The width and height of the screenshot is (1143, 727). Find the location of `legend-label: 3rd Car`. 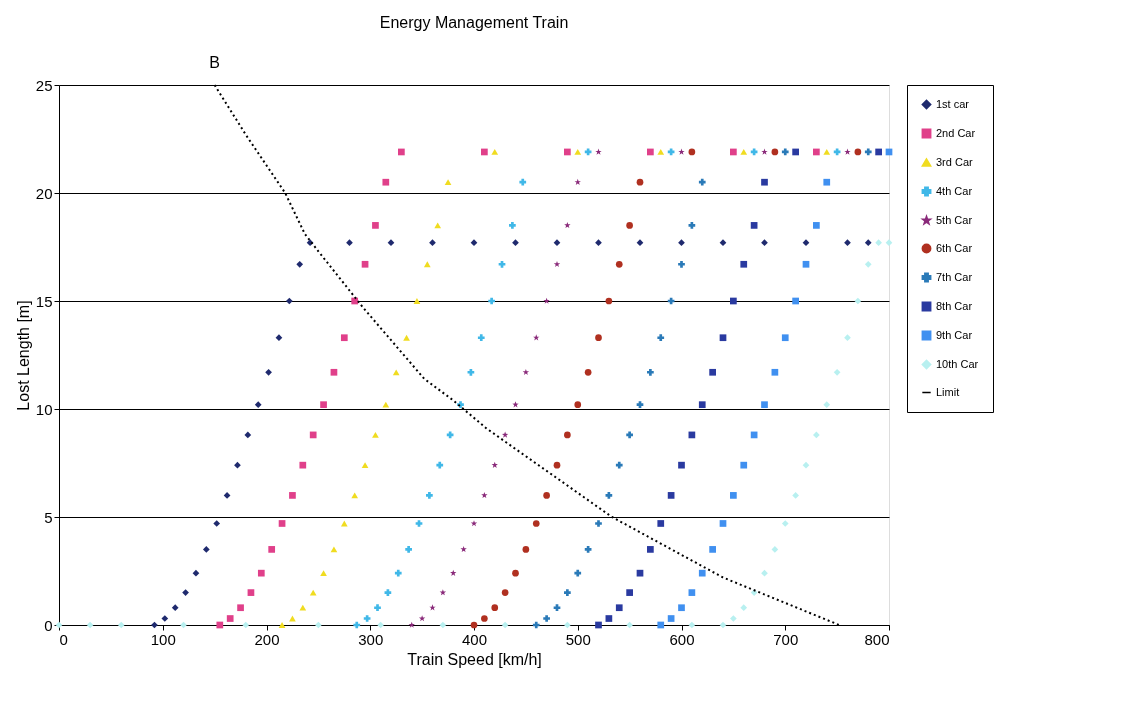

legend-label: 3rd Car is located at coordinates (955, 161).